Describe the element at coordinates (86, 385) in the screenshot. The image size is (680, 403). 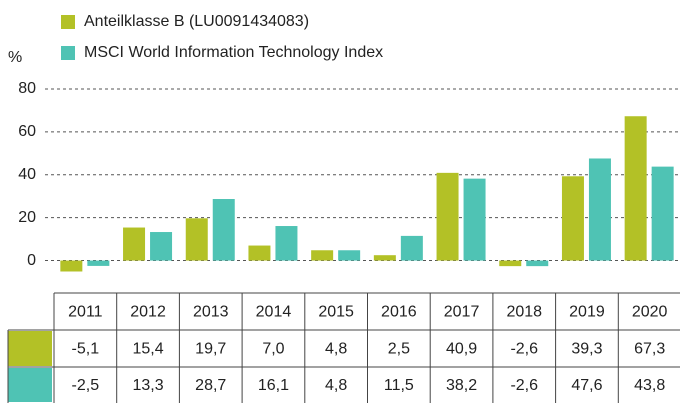
I see `table-cell: -2,5` at that location.